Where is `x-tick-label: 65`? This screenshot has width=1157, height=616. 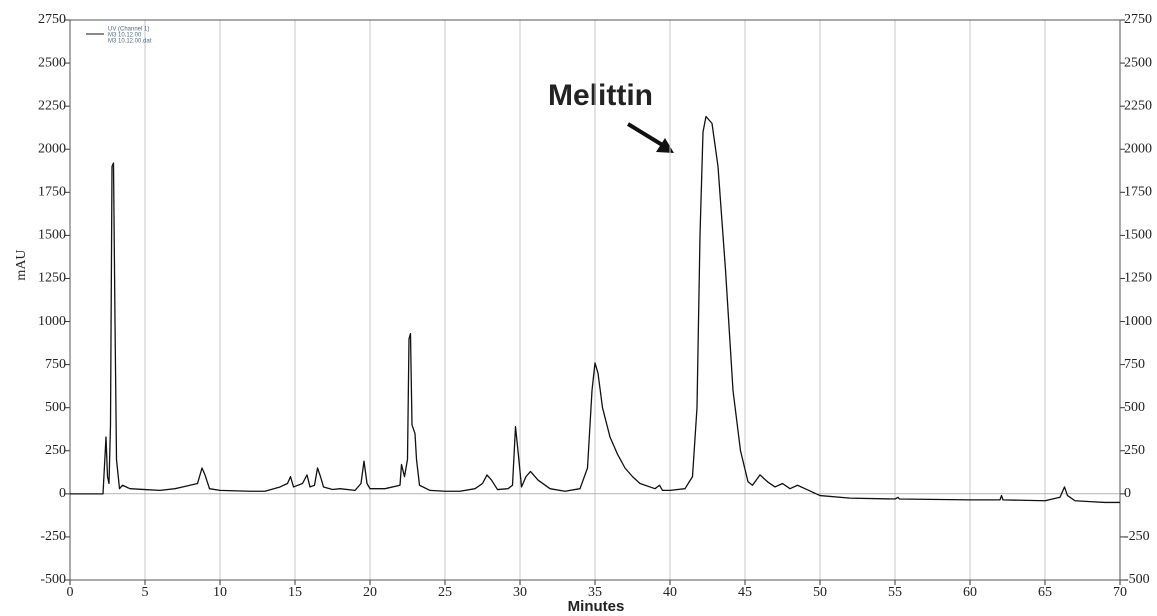 x-tick-label: 65 is located at coordinates (1045, 592).